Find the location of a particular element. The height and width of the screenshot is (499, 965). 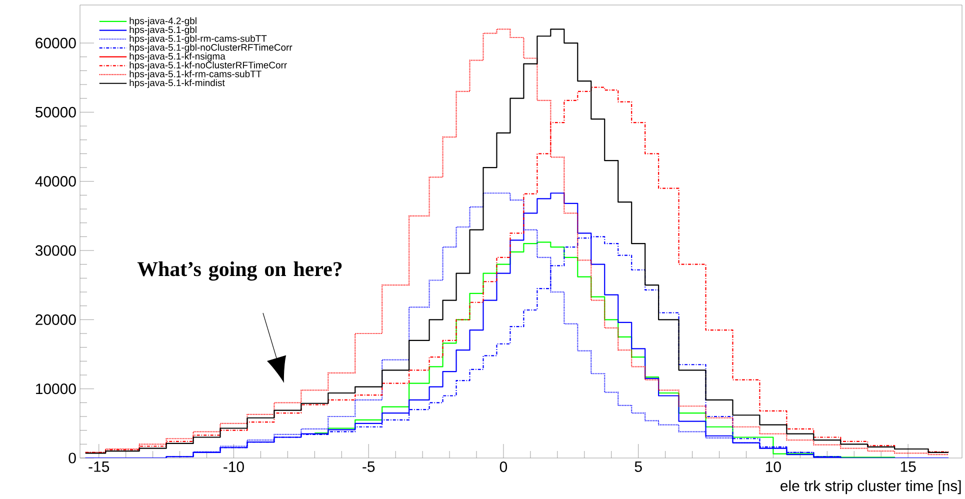

x-tick-label: 10 is located at coordinates (773, 467).